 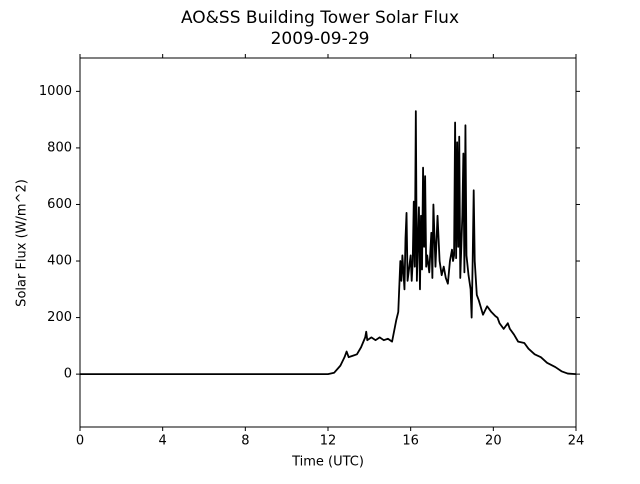 What do you see at coordinates (22, 243) in the screenshot?
I see `y-axis-label: Solar Flux (W/m^2)` at bounding box center [22, 243].